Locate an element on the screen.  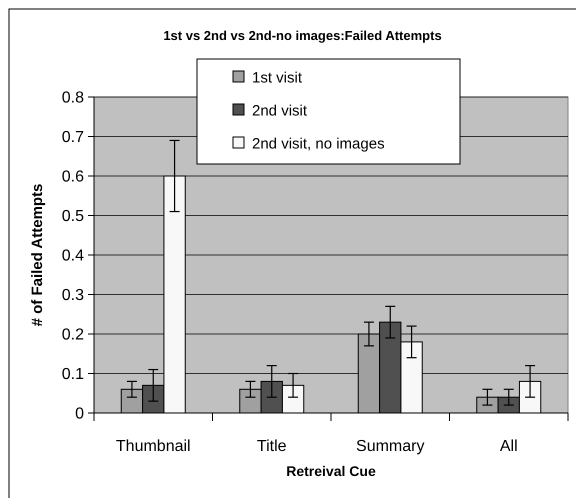
y-tick-label: 0.7 is located at coordinates (73, 137).